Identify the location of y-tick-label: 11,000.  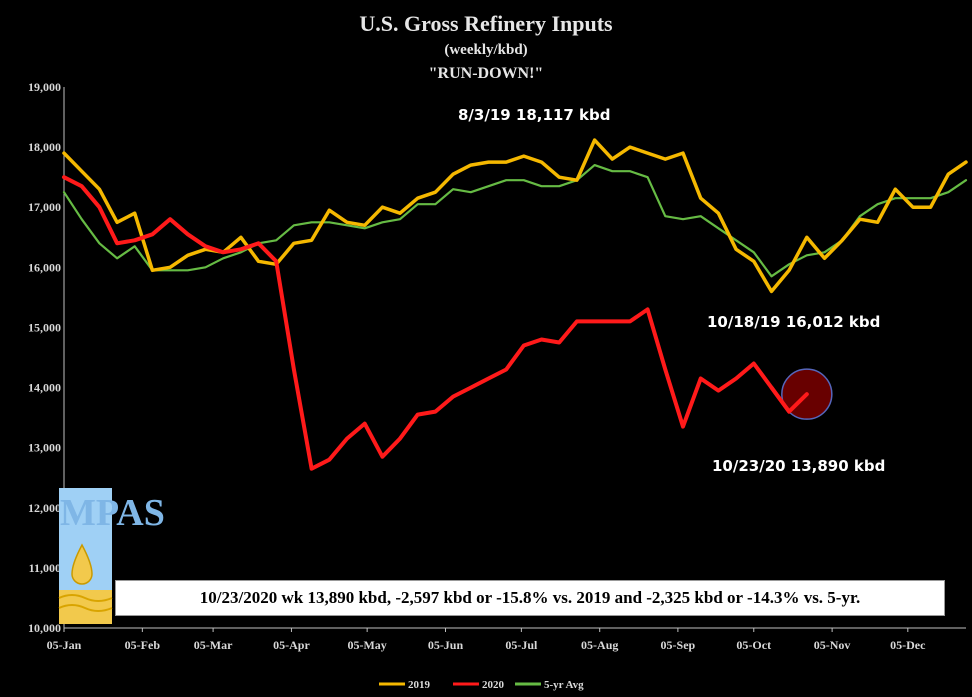
(45, 568).